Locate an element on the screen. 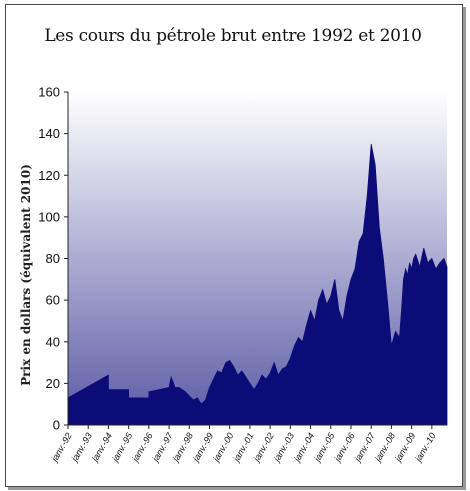 The height and width of the screenshot is (491, 470). y-tick-label: 20 is located at coordinates (53, 383).